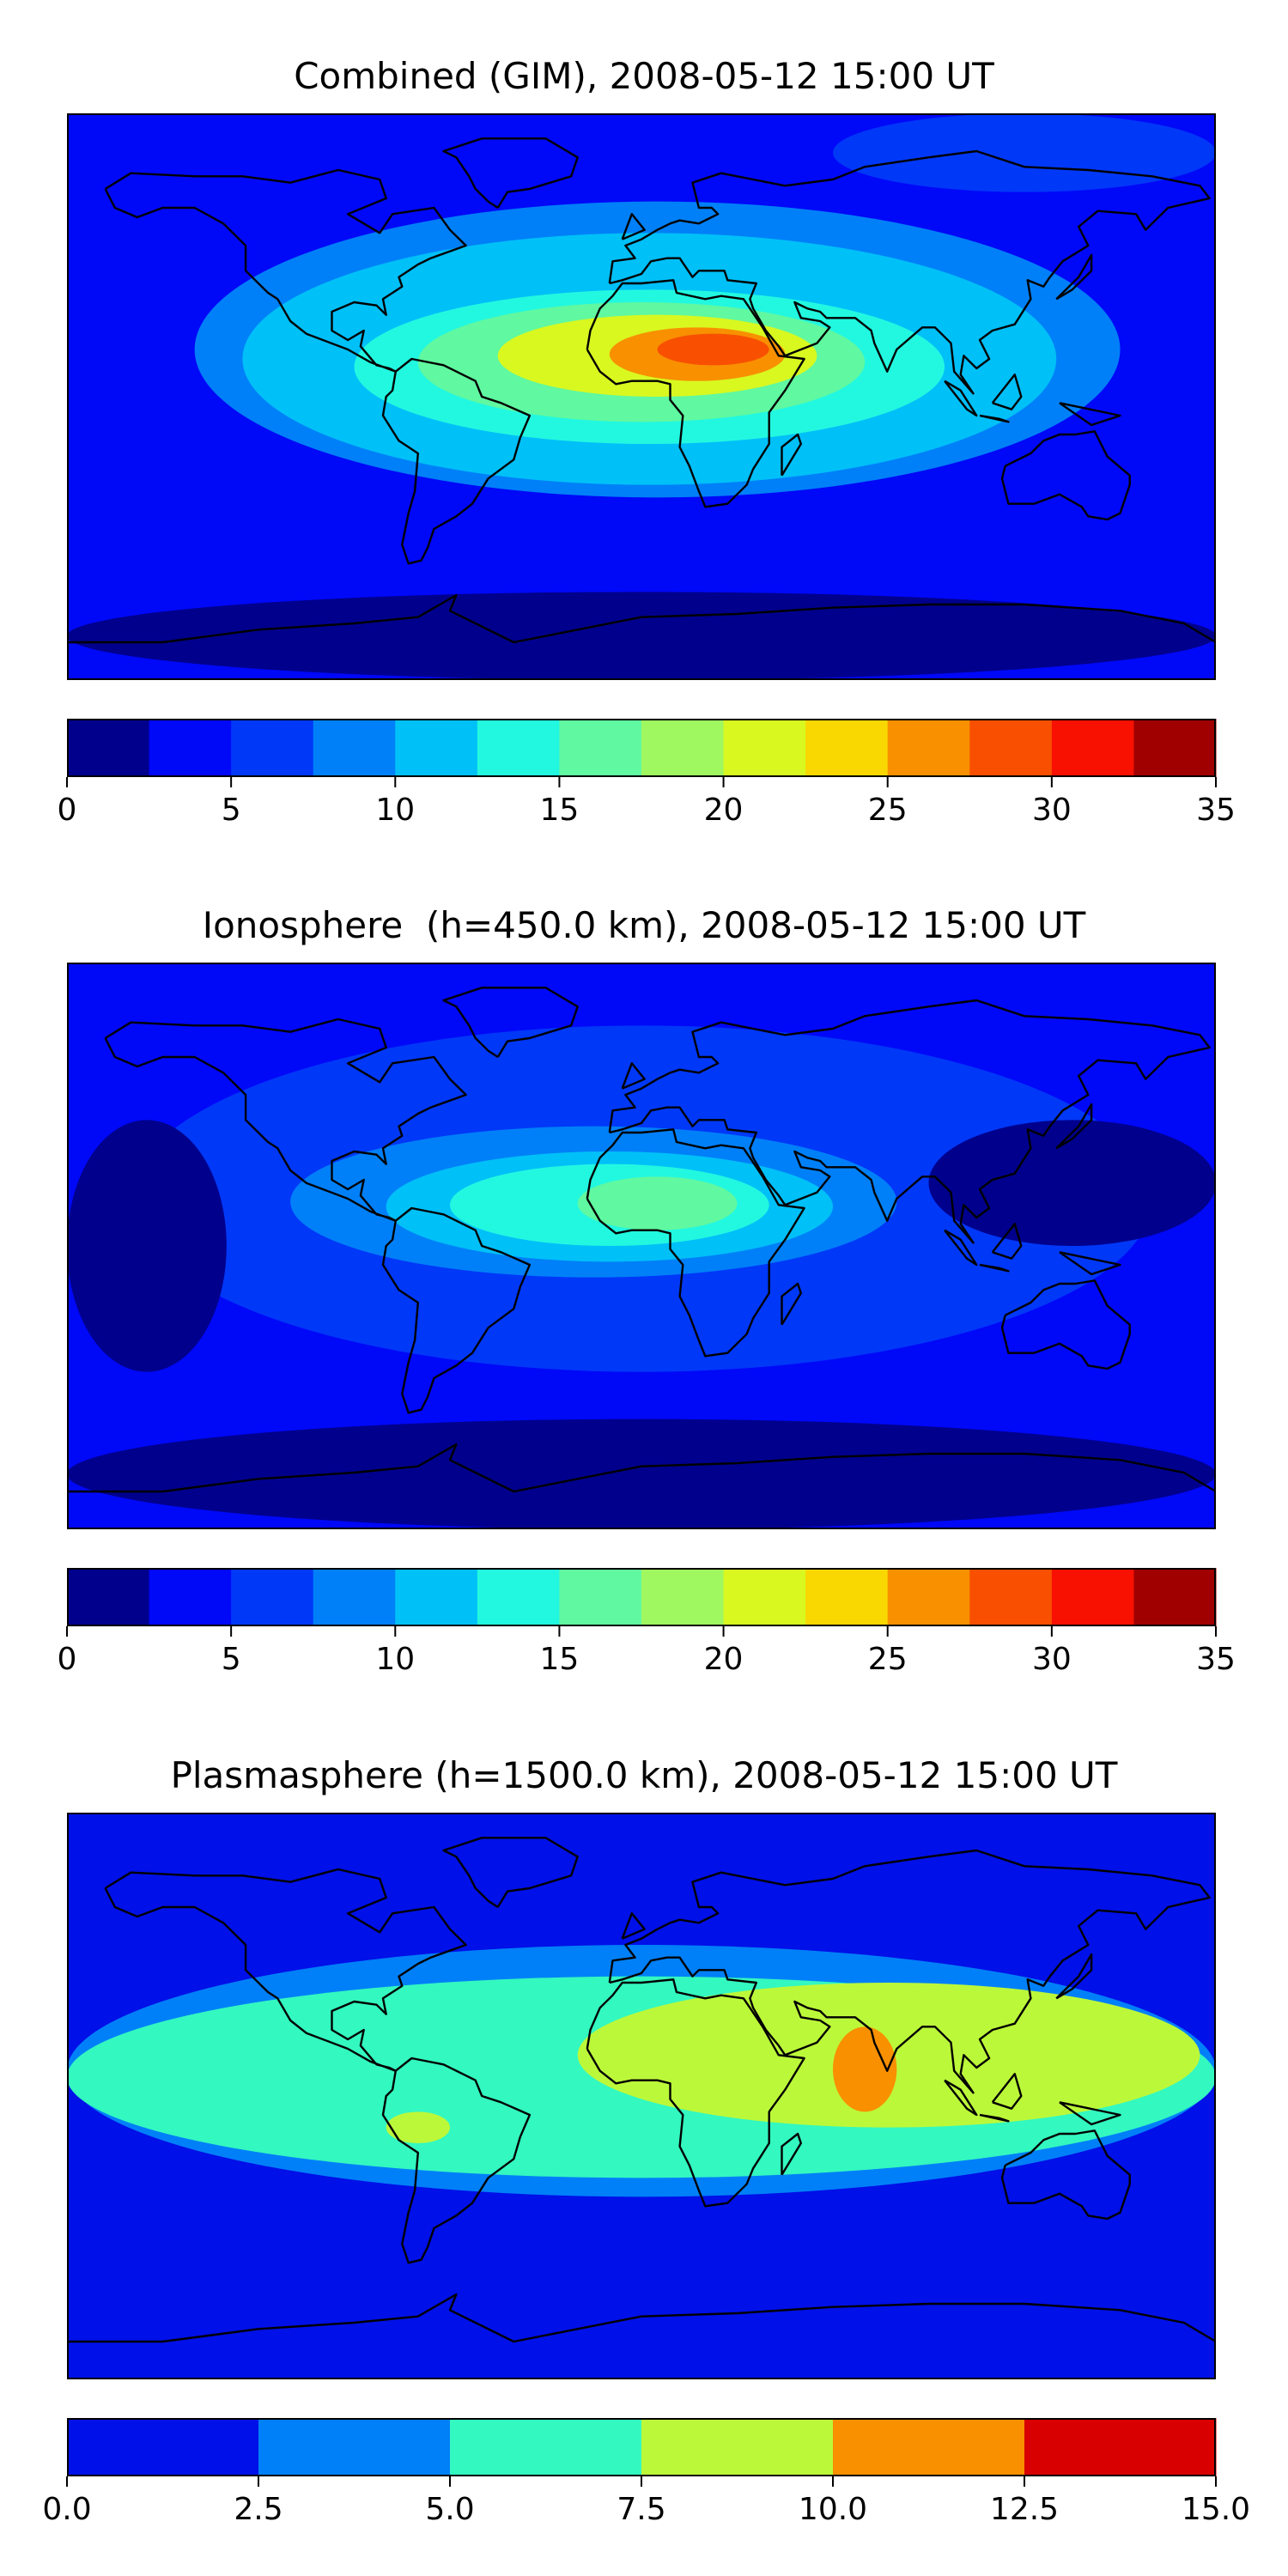 Image resolution: width=1288 pixels, height=2576 pixels. What do you see at coordinates (231, 810) in the screenshot?
I see `colorbar-tick-label: 5` at bounding box center [231, 810].